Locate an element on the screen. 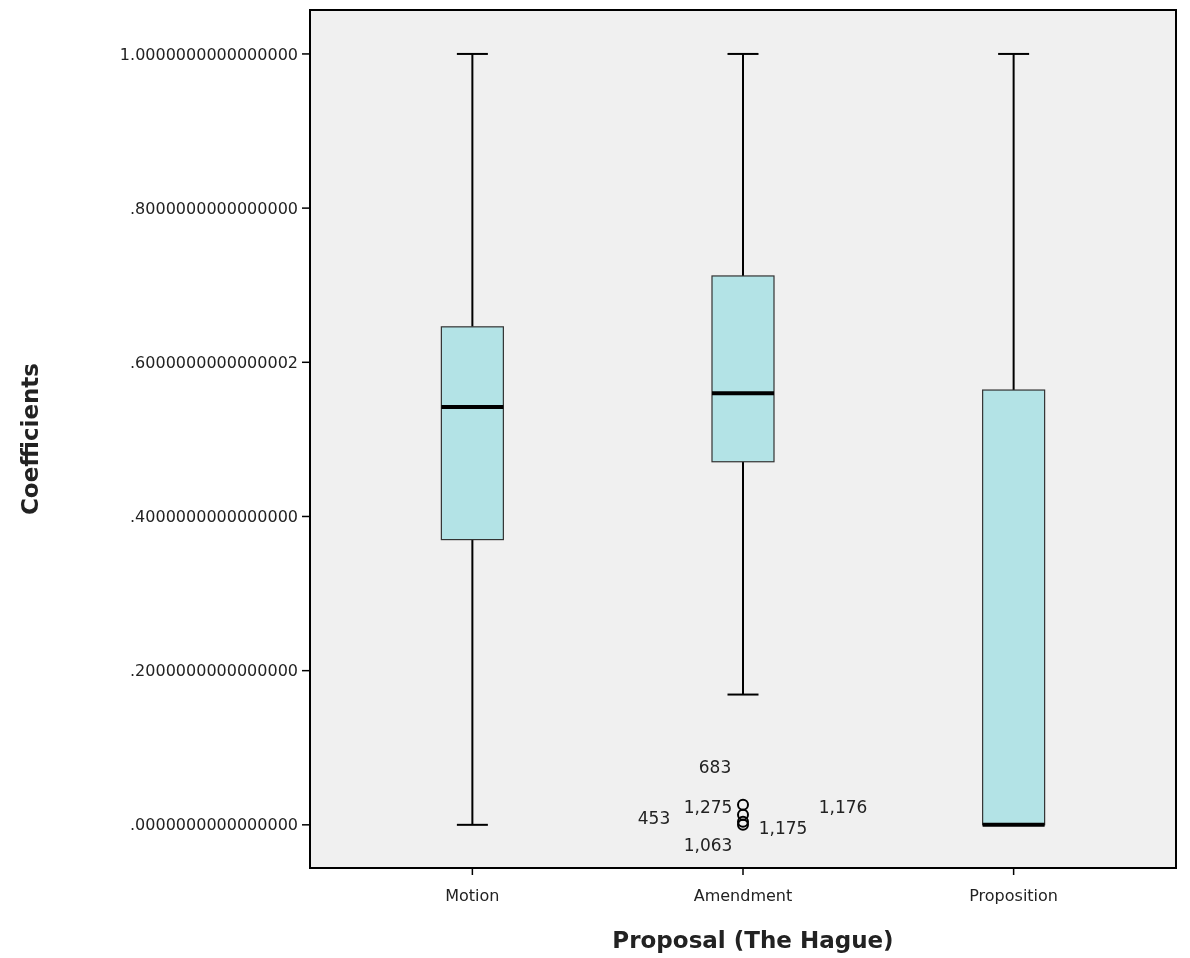 The height and width of the screenshot is (958, 1190). y-axis-title: Coefficients is located at coordinates (30, 439).